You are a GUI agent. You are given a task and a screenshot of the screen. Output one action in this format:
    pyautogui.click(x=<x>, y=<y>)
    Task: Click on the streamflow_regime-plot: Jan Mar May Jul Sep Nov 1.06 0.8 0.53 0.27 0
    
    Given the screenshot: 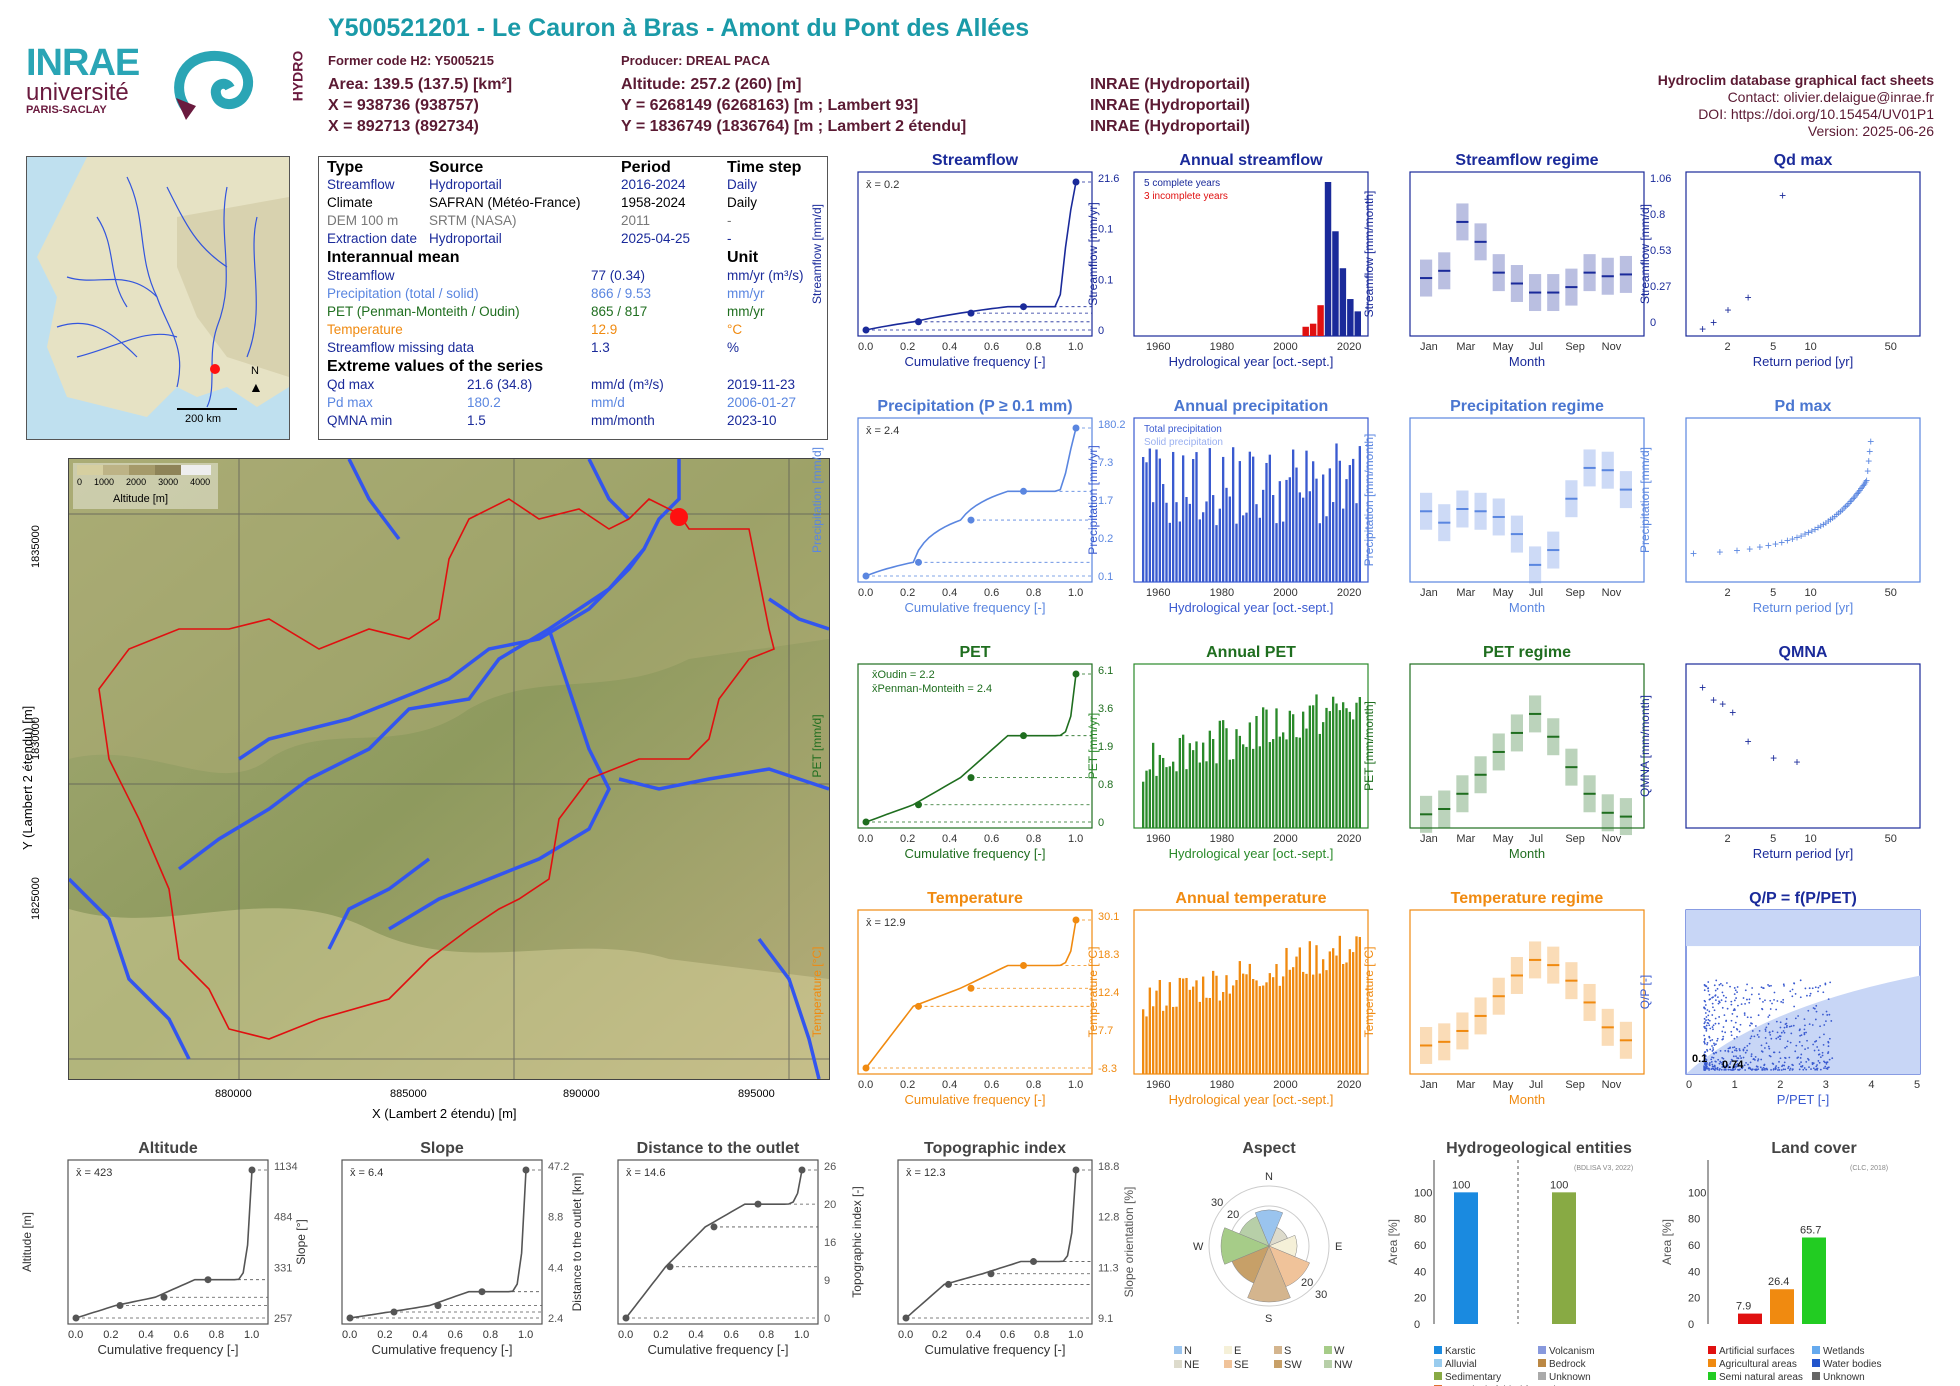 What is the action you would take?
    pyautogui.click(x=1540, y=262)
    